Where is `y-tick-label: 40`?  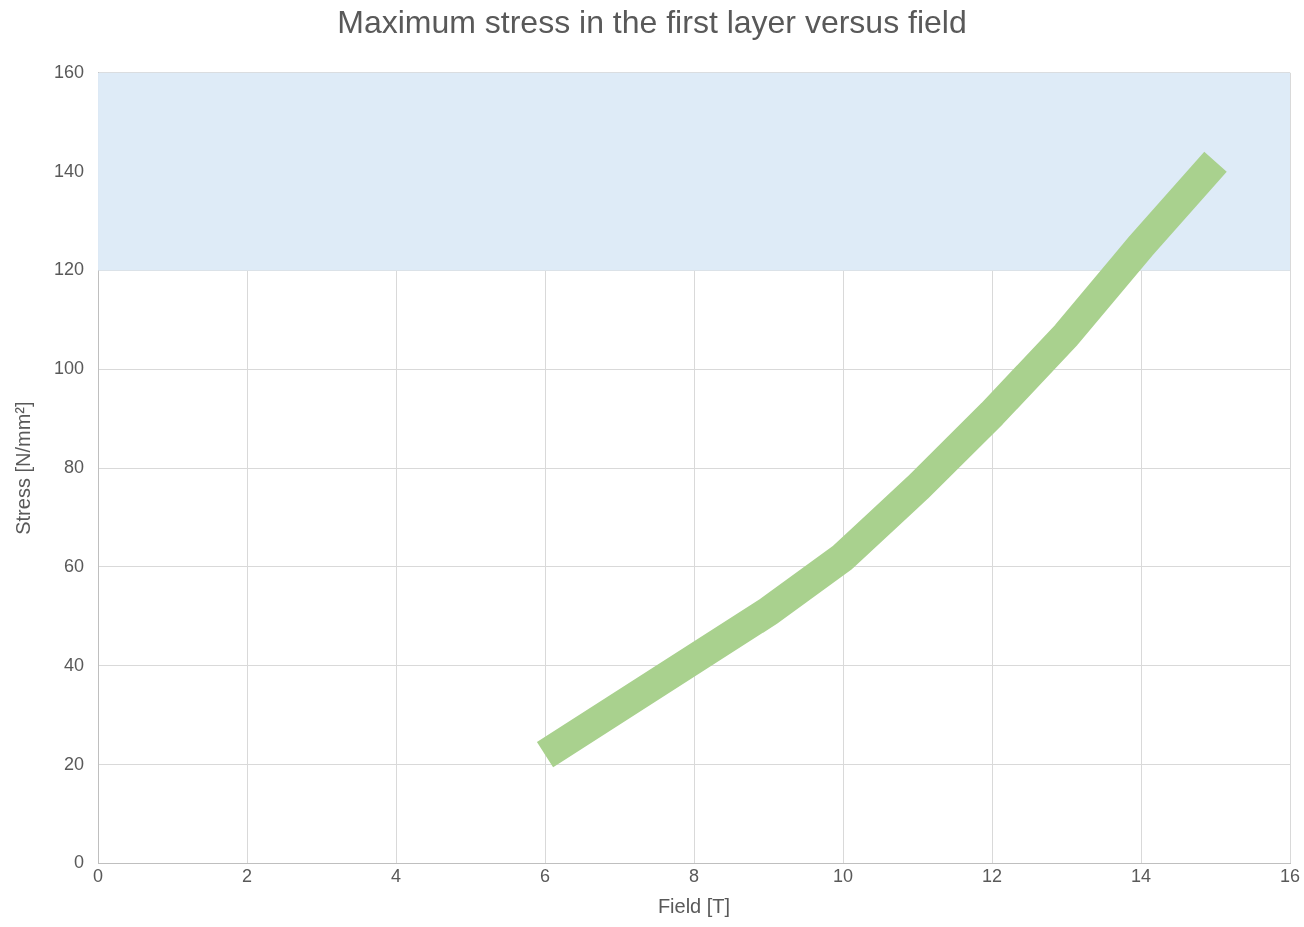
y-tick-label: 40 is located at coordinates (74, 664).